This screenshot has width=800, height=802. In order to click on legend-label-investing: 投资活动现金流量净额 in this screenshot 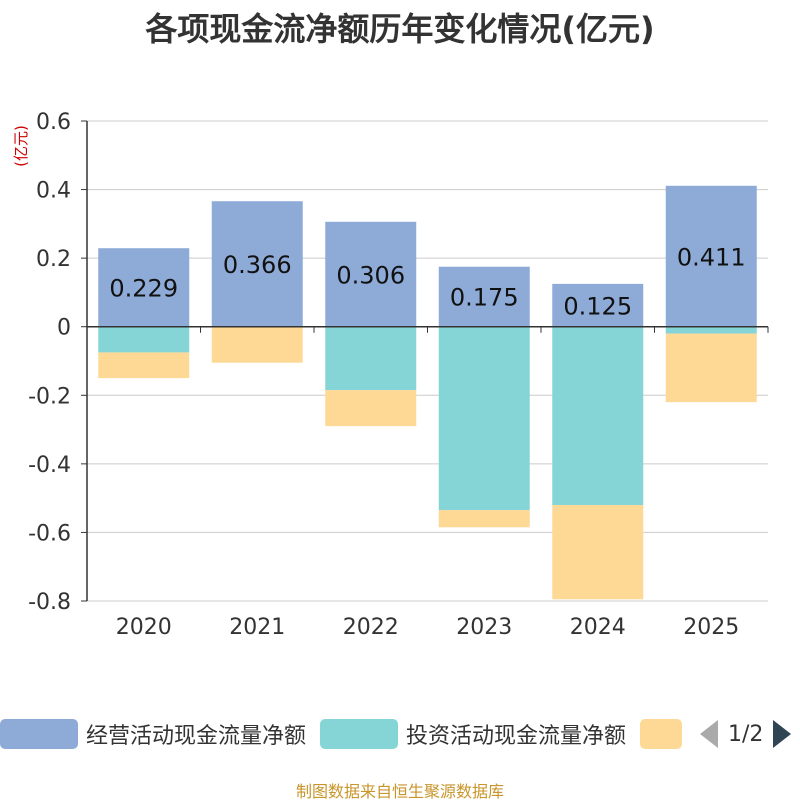, I will do `click(516, 736)`.